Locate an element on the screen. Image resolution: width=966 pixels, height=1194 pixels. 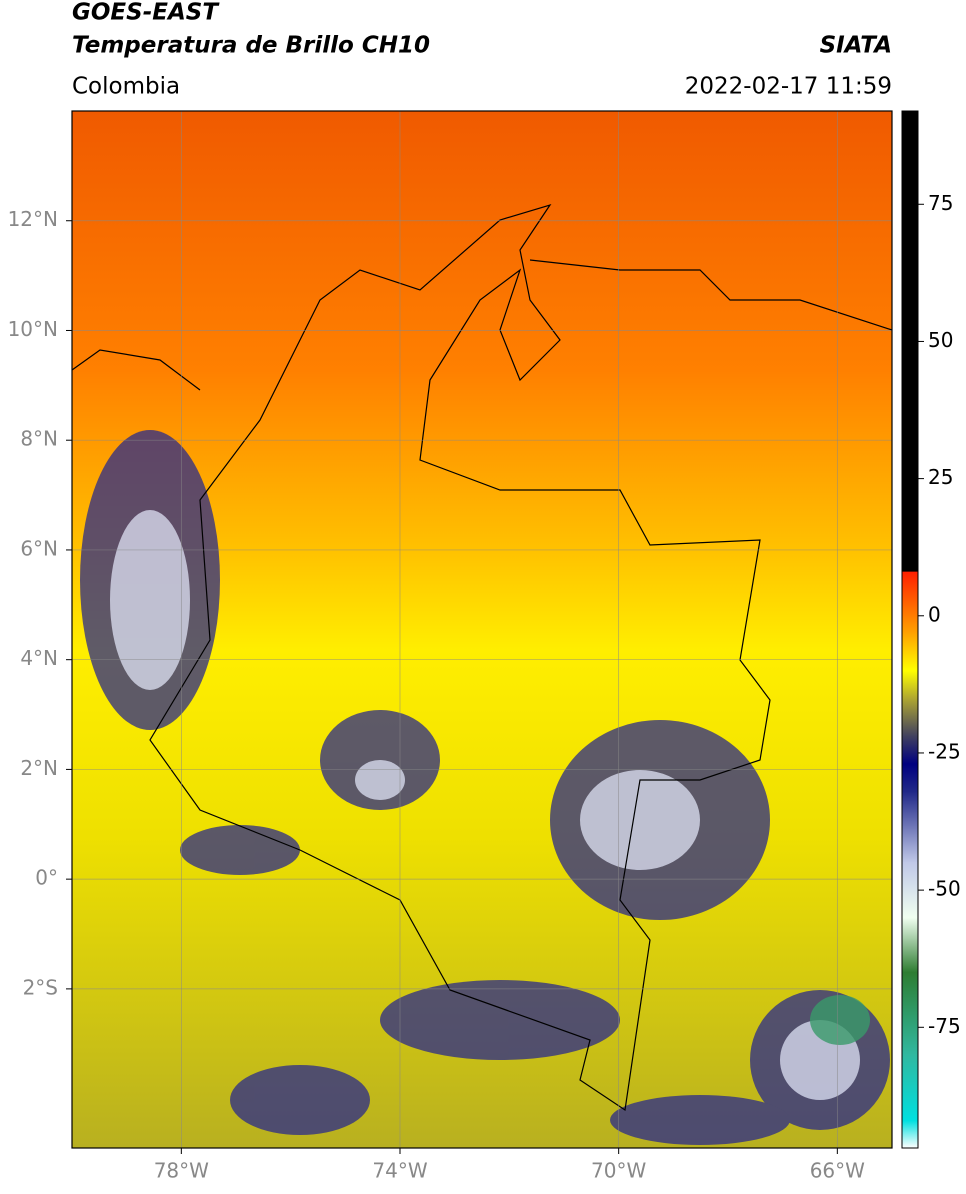
colorbar is located at coordinates (910, 629).